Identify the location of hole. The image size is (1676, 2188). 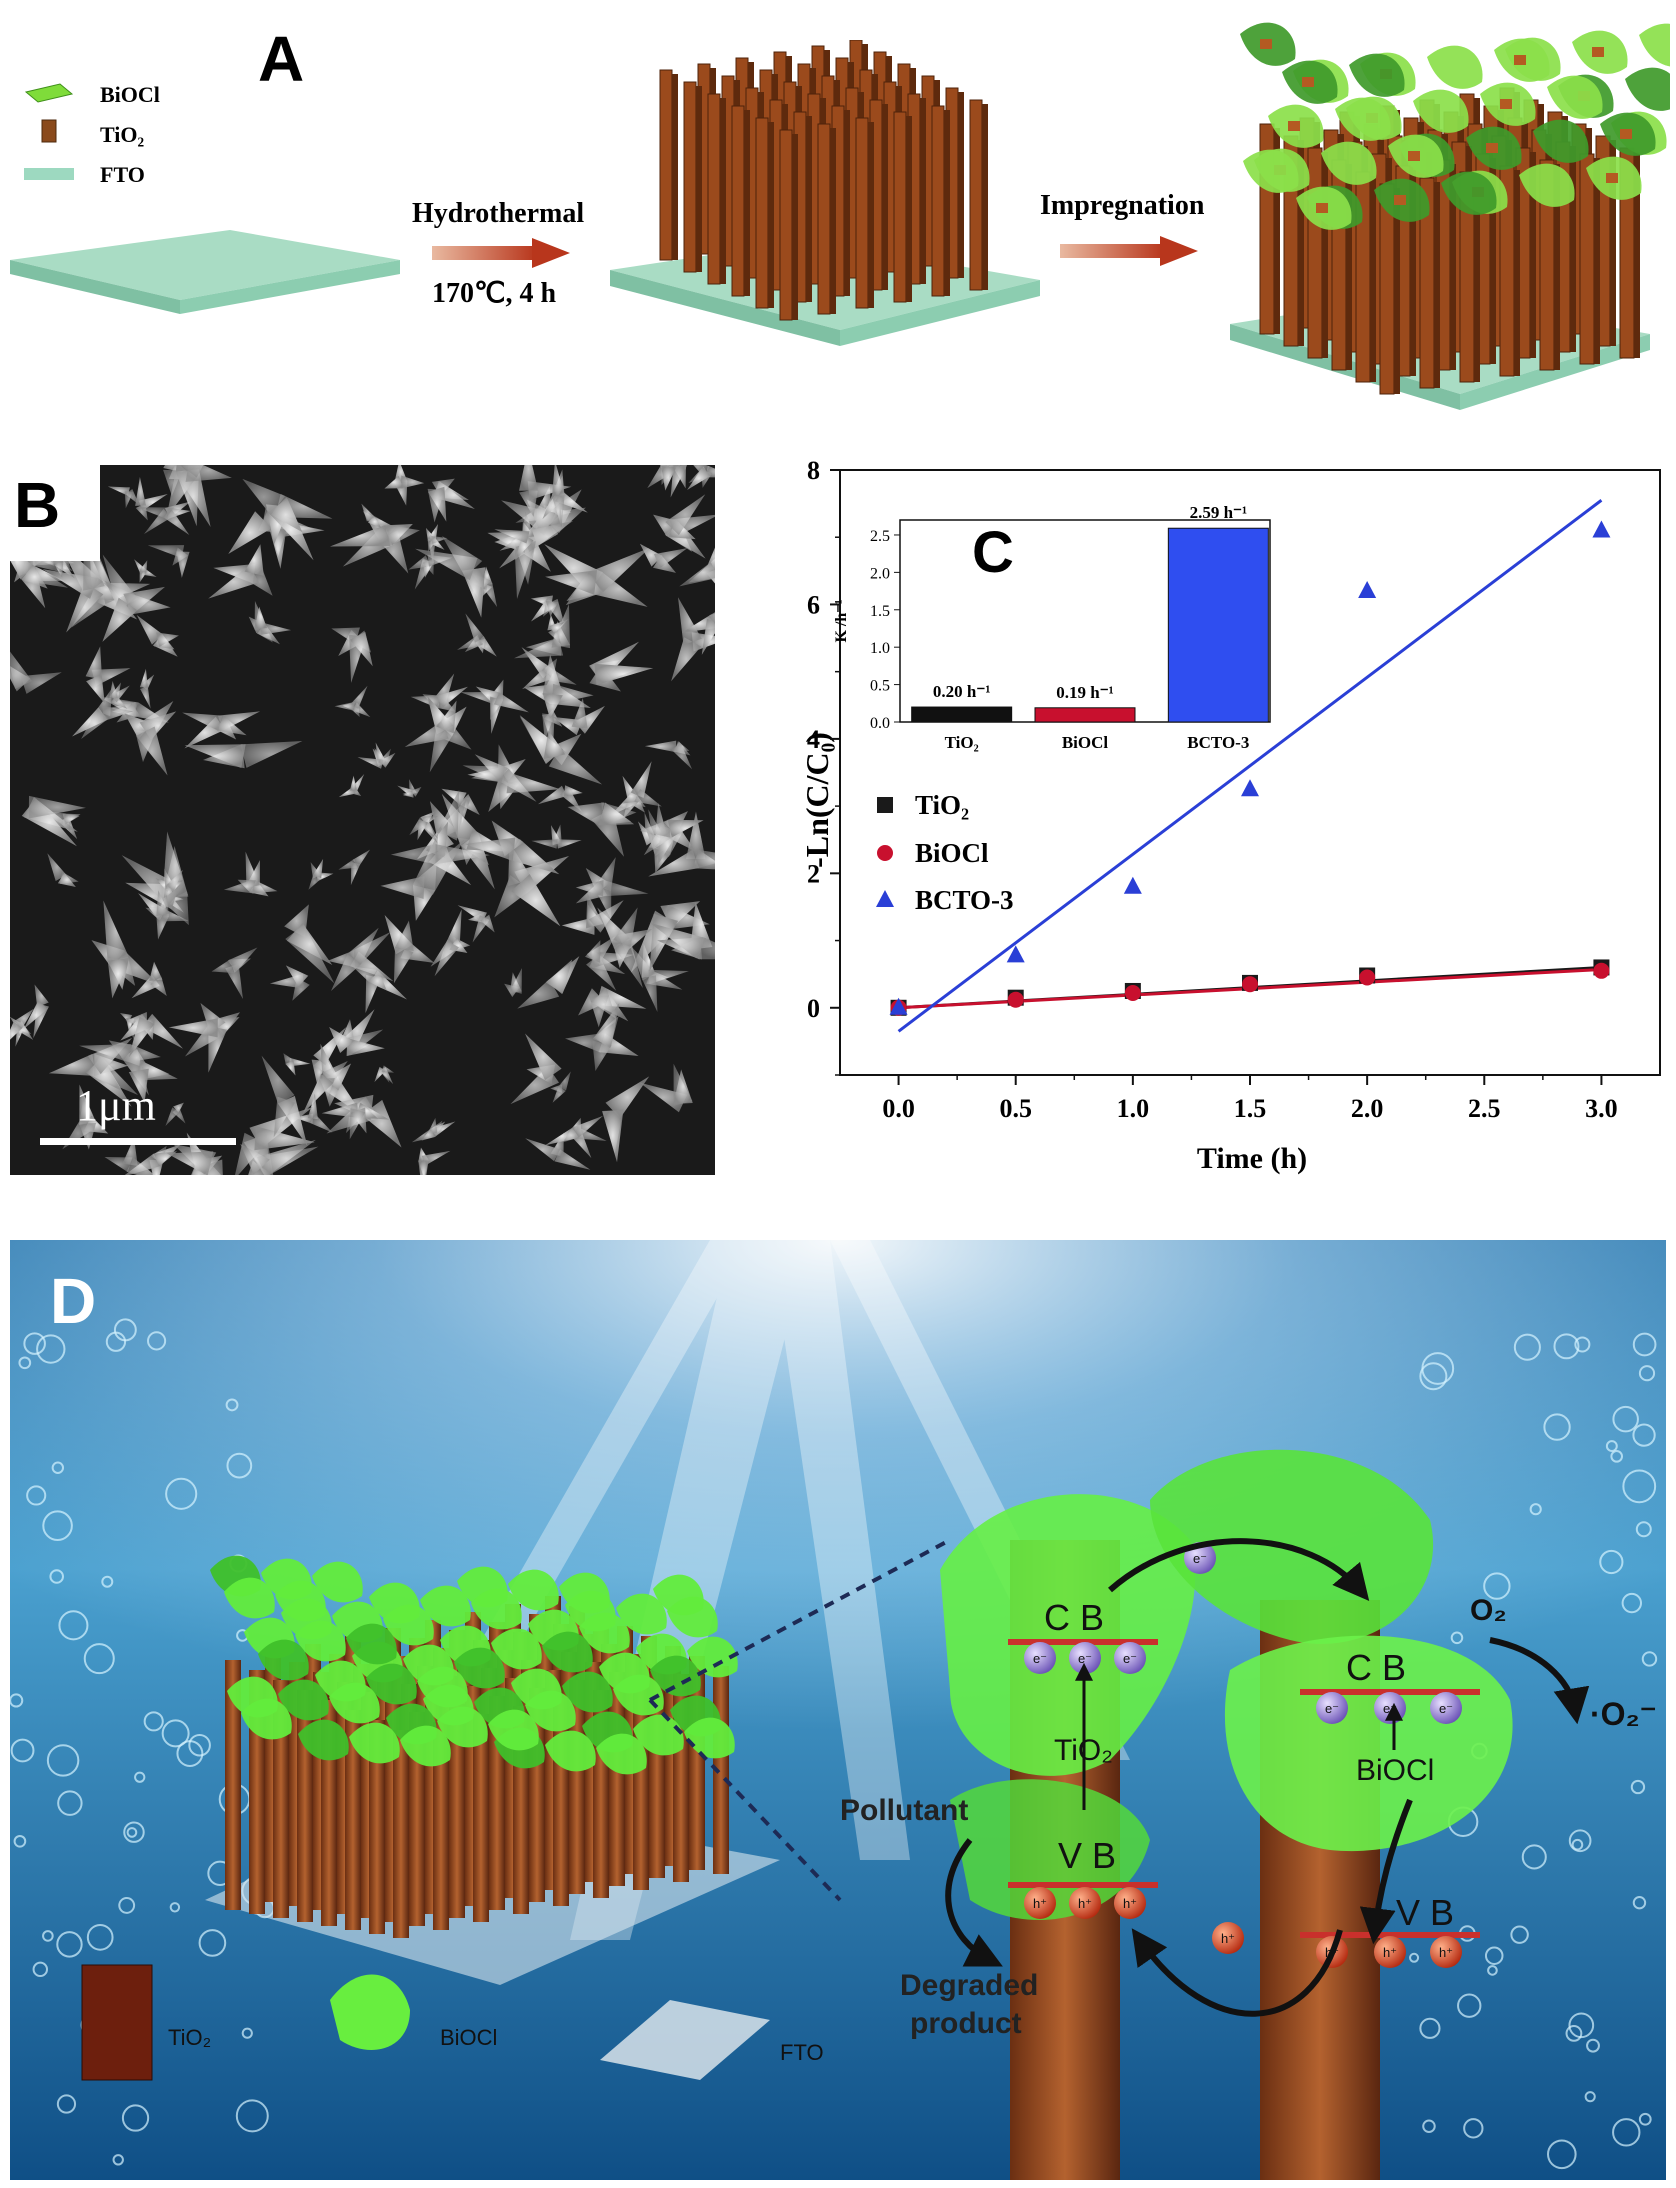
(1228, 1938).